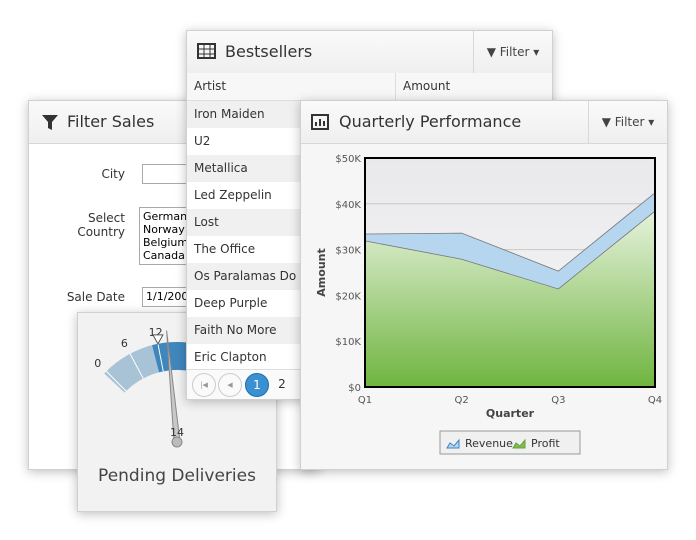 The height and width of the screenshot is (540, 696). I want to click on artist-cell: Lost, so click(206, 222).